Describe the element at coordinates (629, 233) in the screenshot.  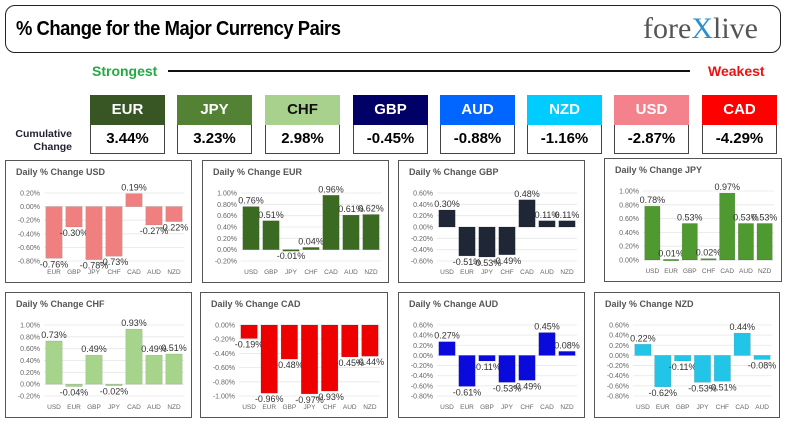
I see `y-tick-label: 0.40%` at that location.